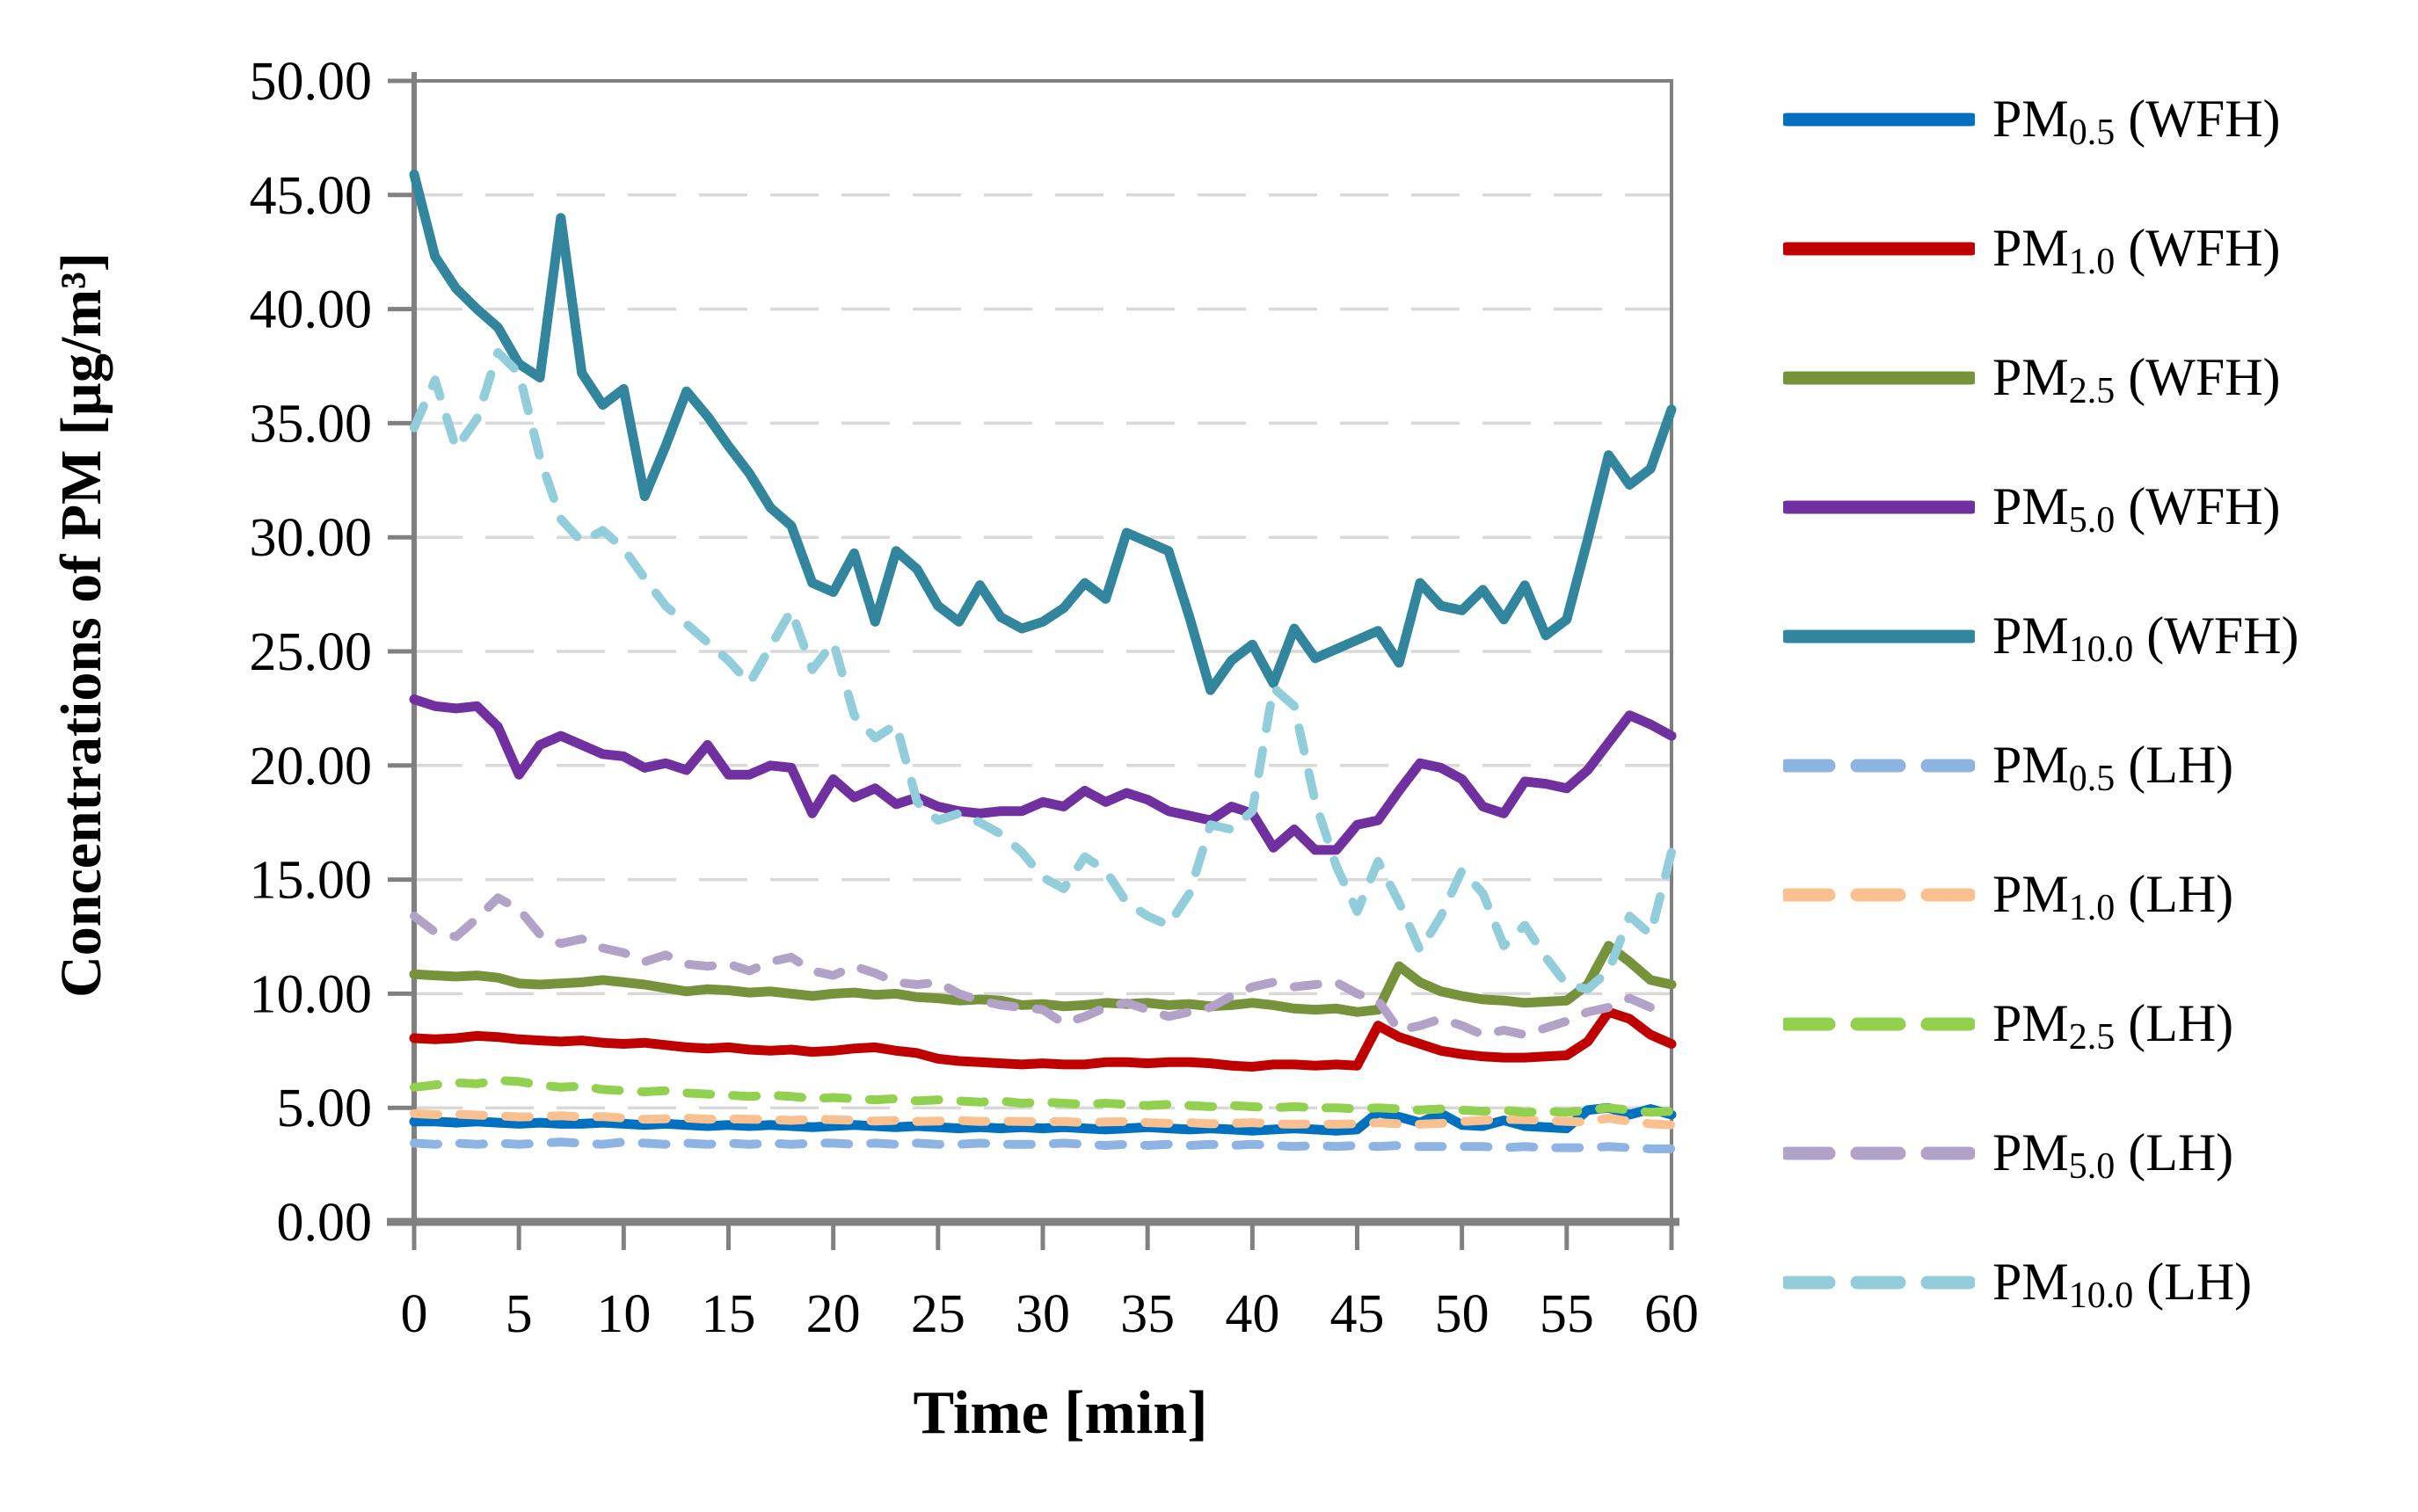  I want to click on series-line-PM5.0-WFH-, so click(1043, 774).